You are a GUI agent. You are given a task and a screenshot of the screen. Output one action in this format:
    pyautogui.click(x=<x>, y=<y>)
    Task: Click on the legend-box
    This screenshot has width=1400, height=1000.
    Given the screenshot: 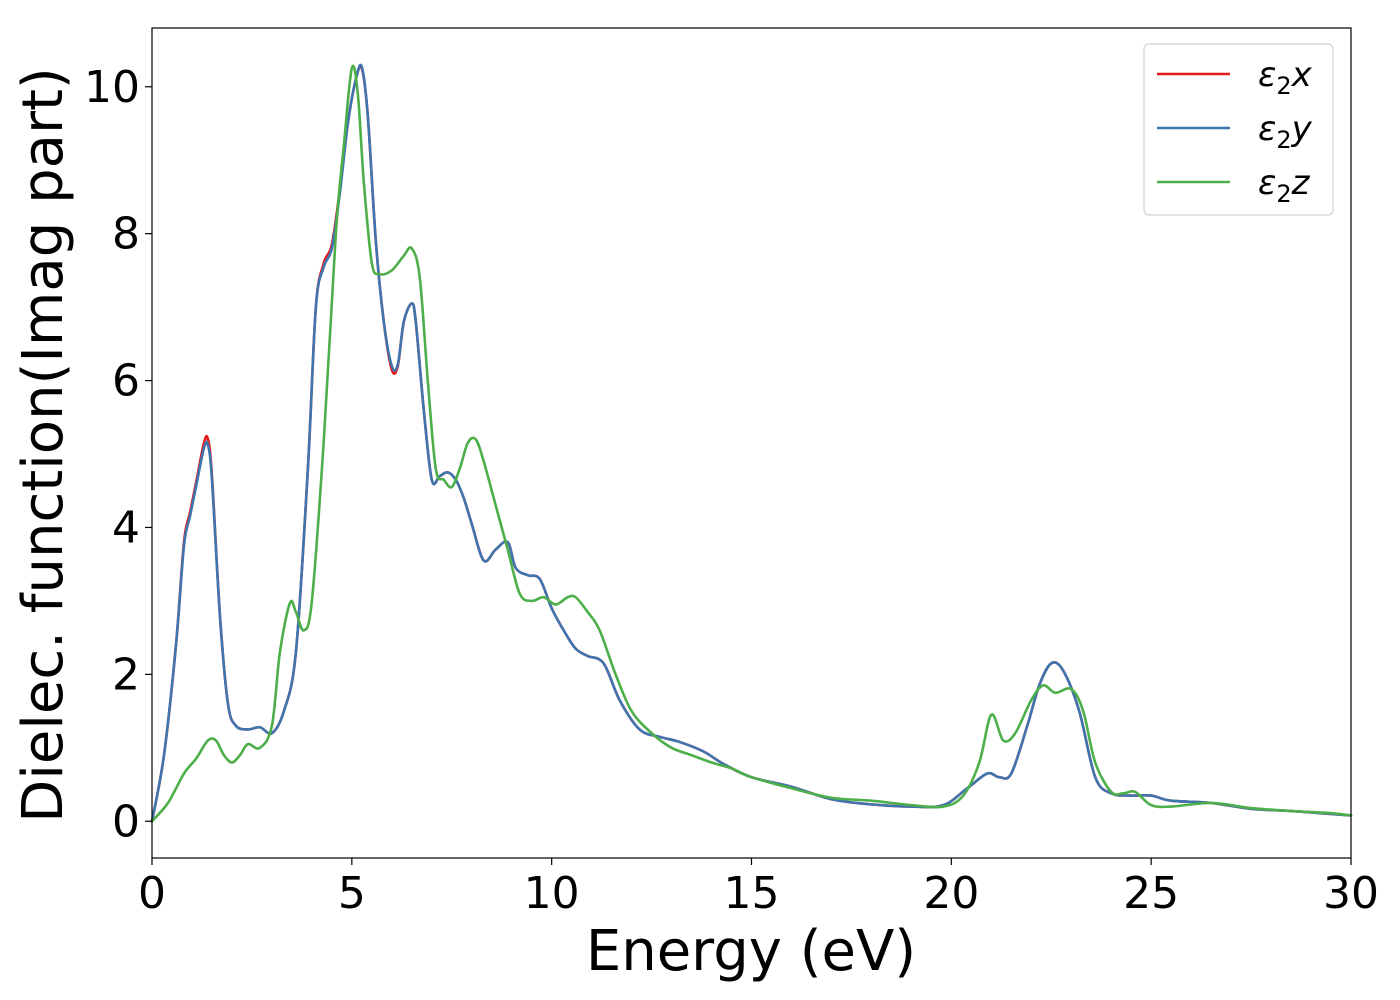 What is the action you would take?
    pyautogui.click(x=1238, y=129)
    